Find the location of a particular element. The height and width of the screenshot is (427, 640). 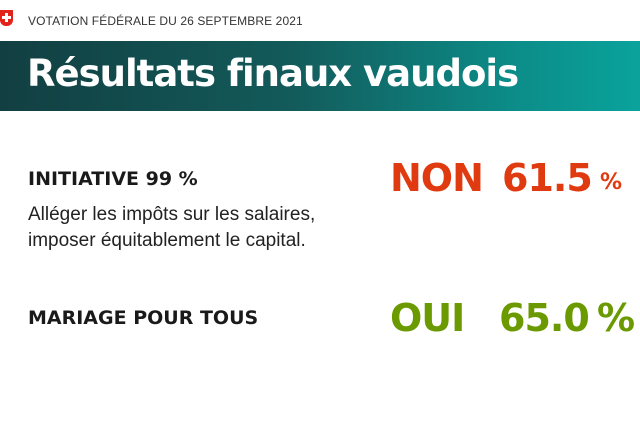

page-title: Résultats finaux vaudois is located at coordinates (273, 73).